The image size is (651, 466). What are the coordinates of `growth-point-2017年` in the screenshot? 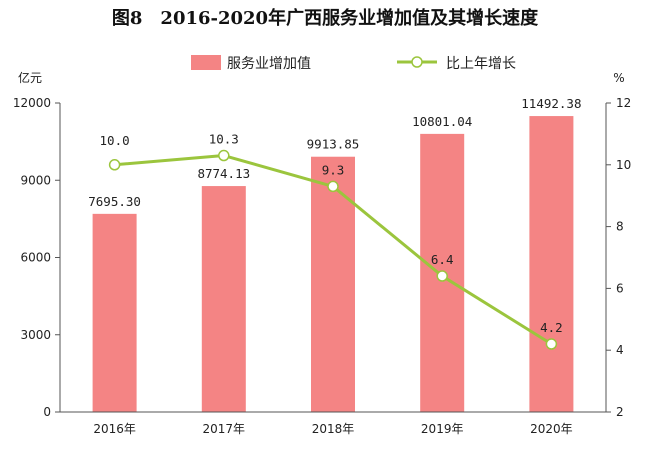 It's located at (224, 155).